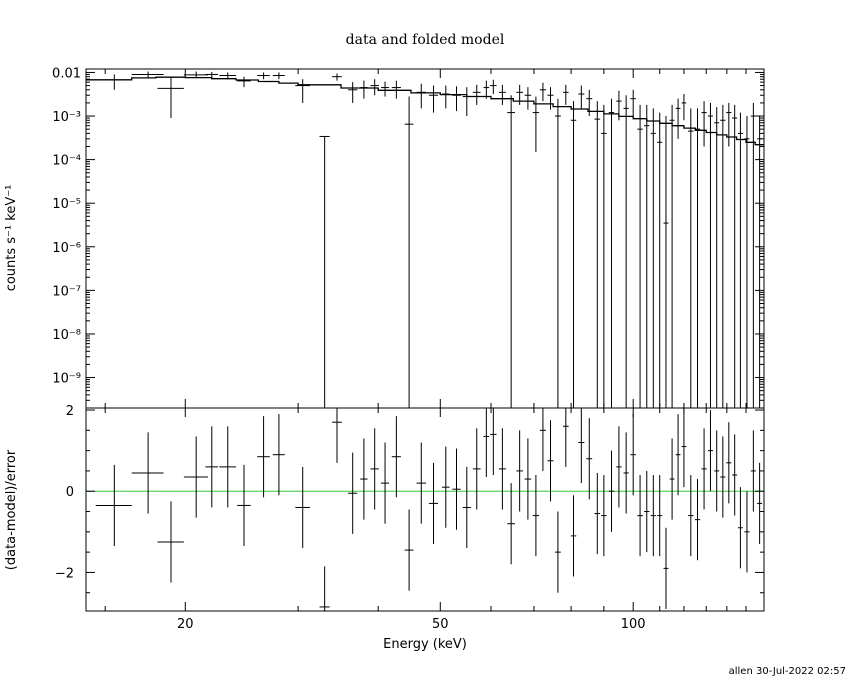 The height and width of the screenshot is (680, 850). What do you see at coordinates (64, 573) in the screenshot?
I see `residual-y-tick-label: −2` at bounding box center [64, 573].